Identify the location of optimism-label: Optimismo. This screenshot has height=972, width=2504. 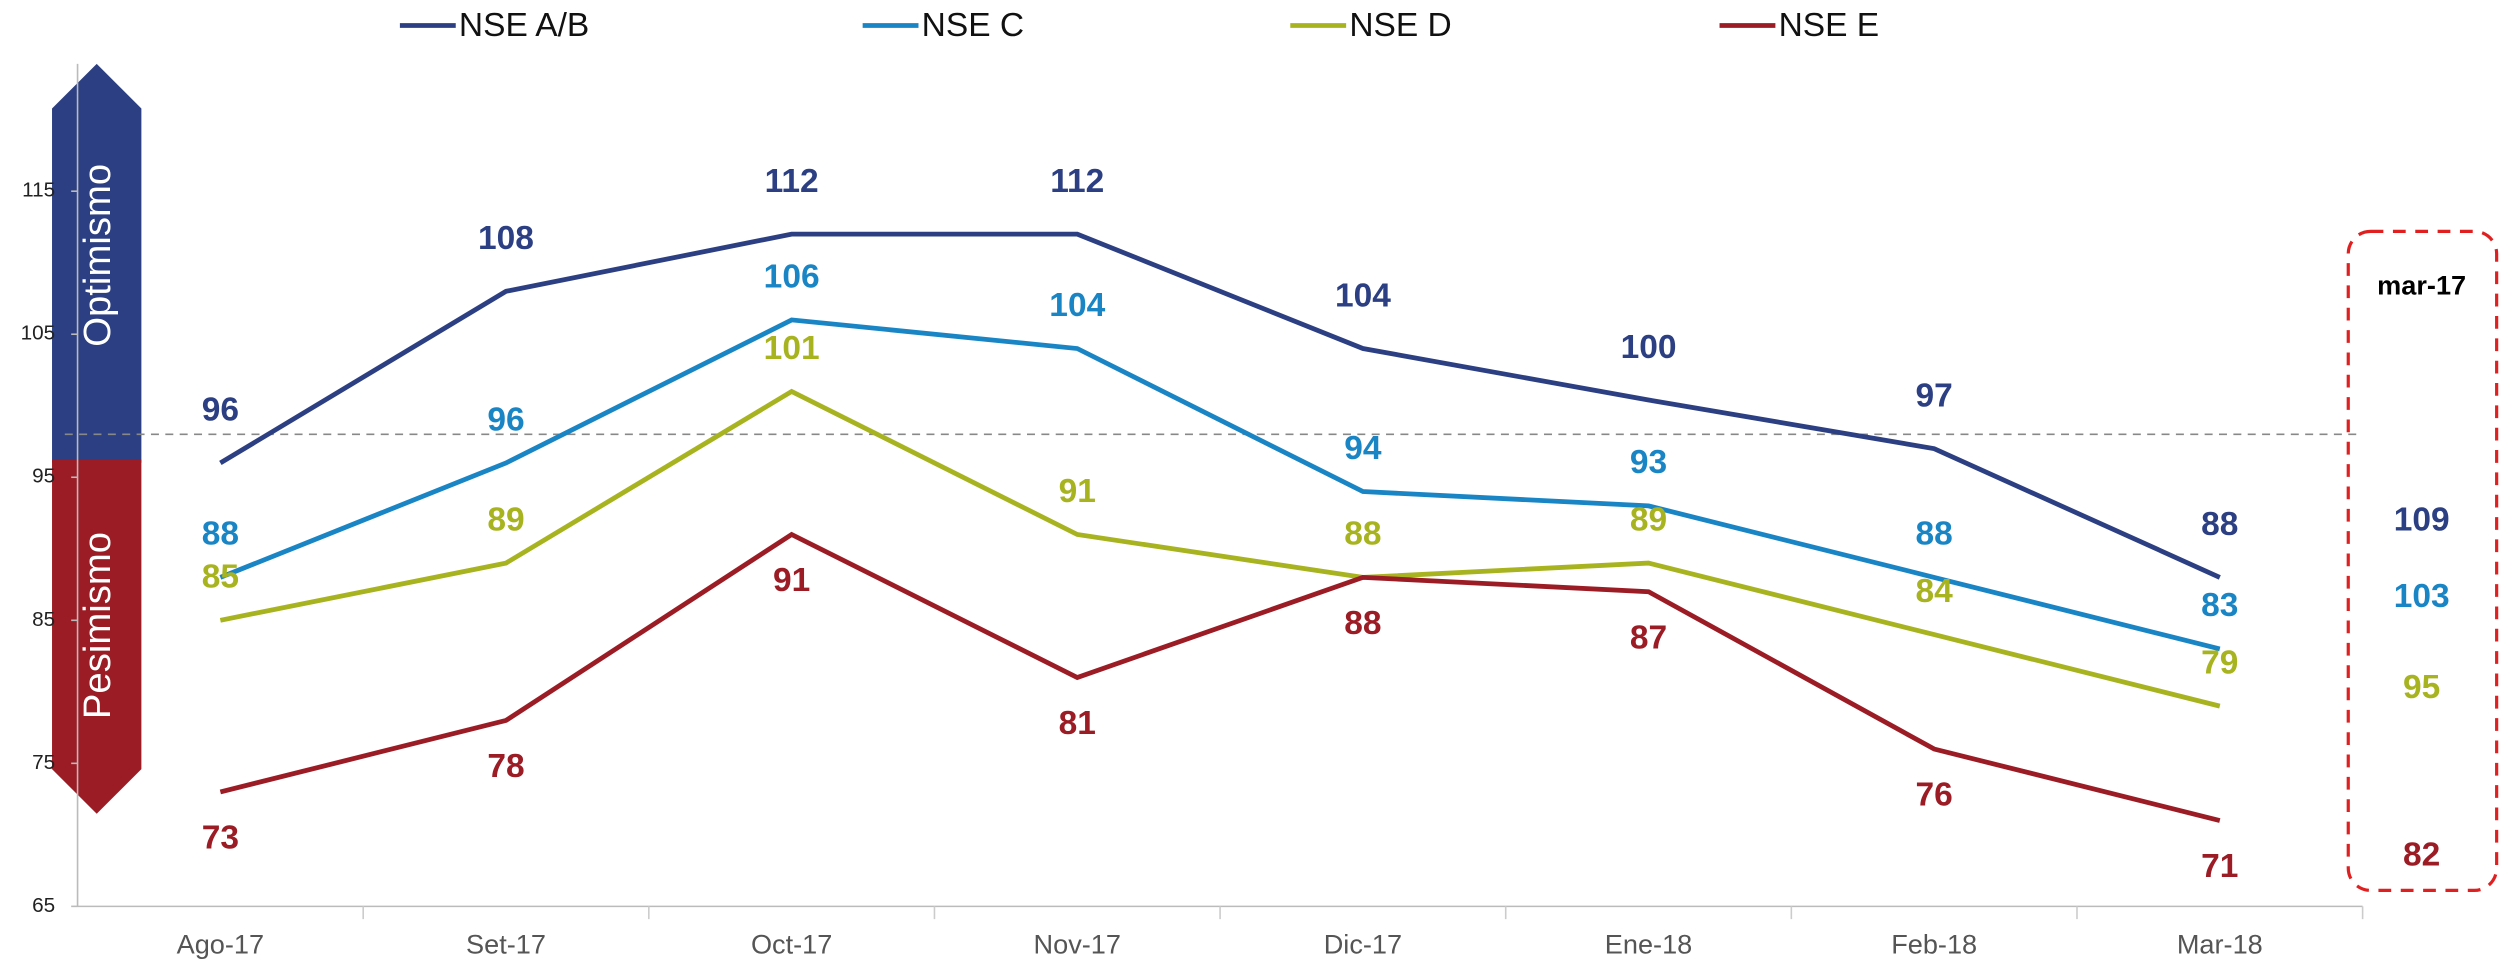
(97, 255).